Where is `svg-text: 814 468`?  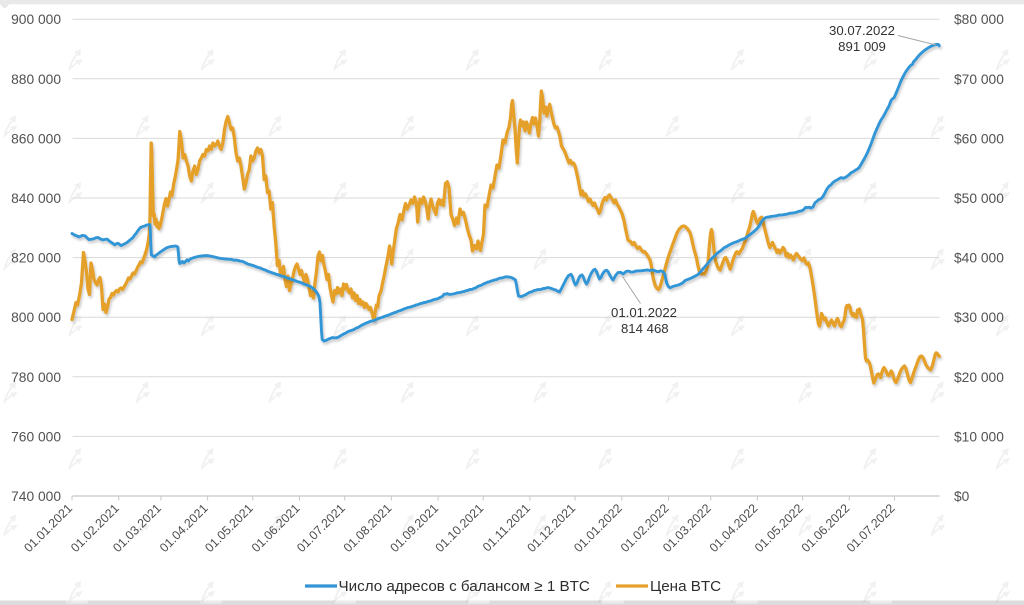
svg-text: 814 468 is located at coordinates (645, 328).